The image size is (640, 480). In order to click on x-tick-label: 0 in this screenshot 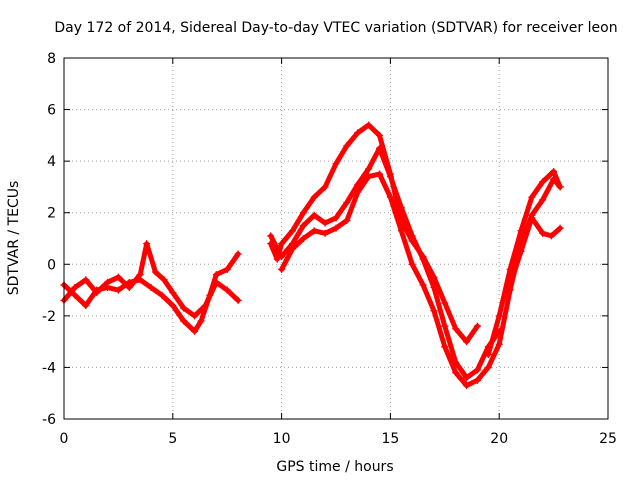, I will do `click(64, 439)`.